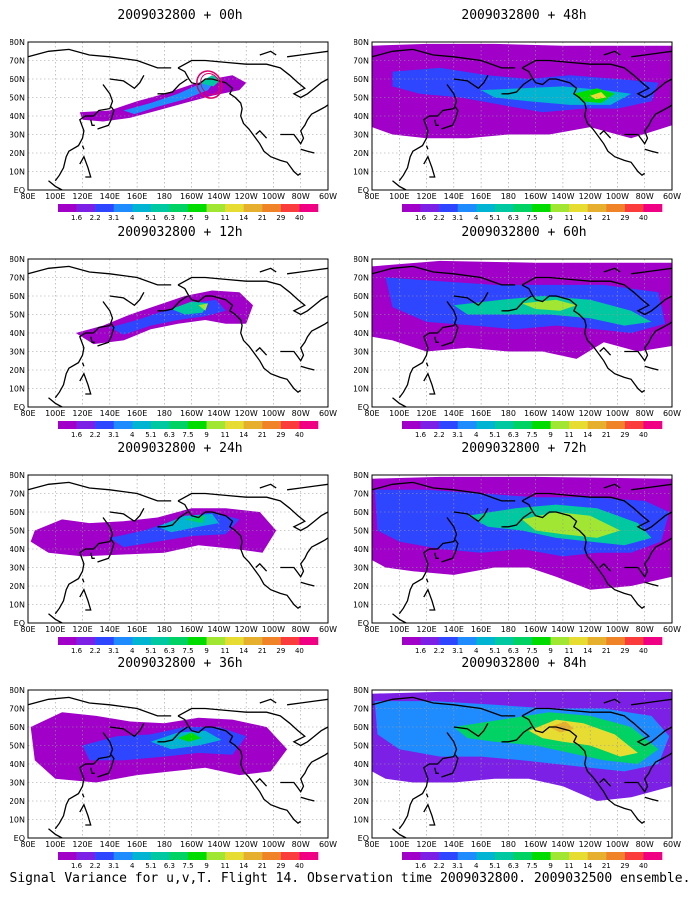  Describe the element at coordinates (617, 413) in the screenshot. I see `lon-label: 100W` at that location.